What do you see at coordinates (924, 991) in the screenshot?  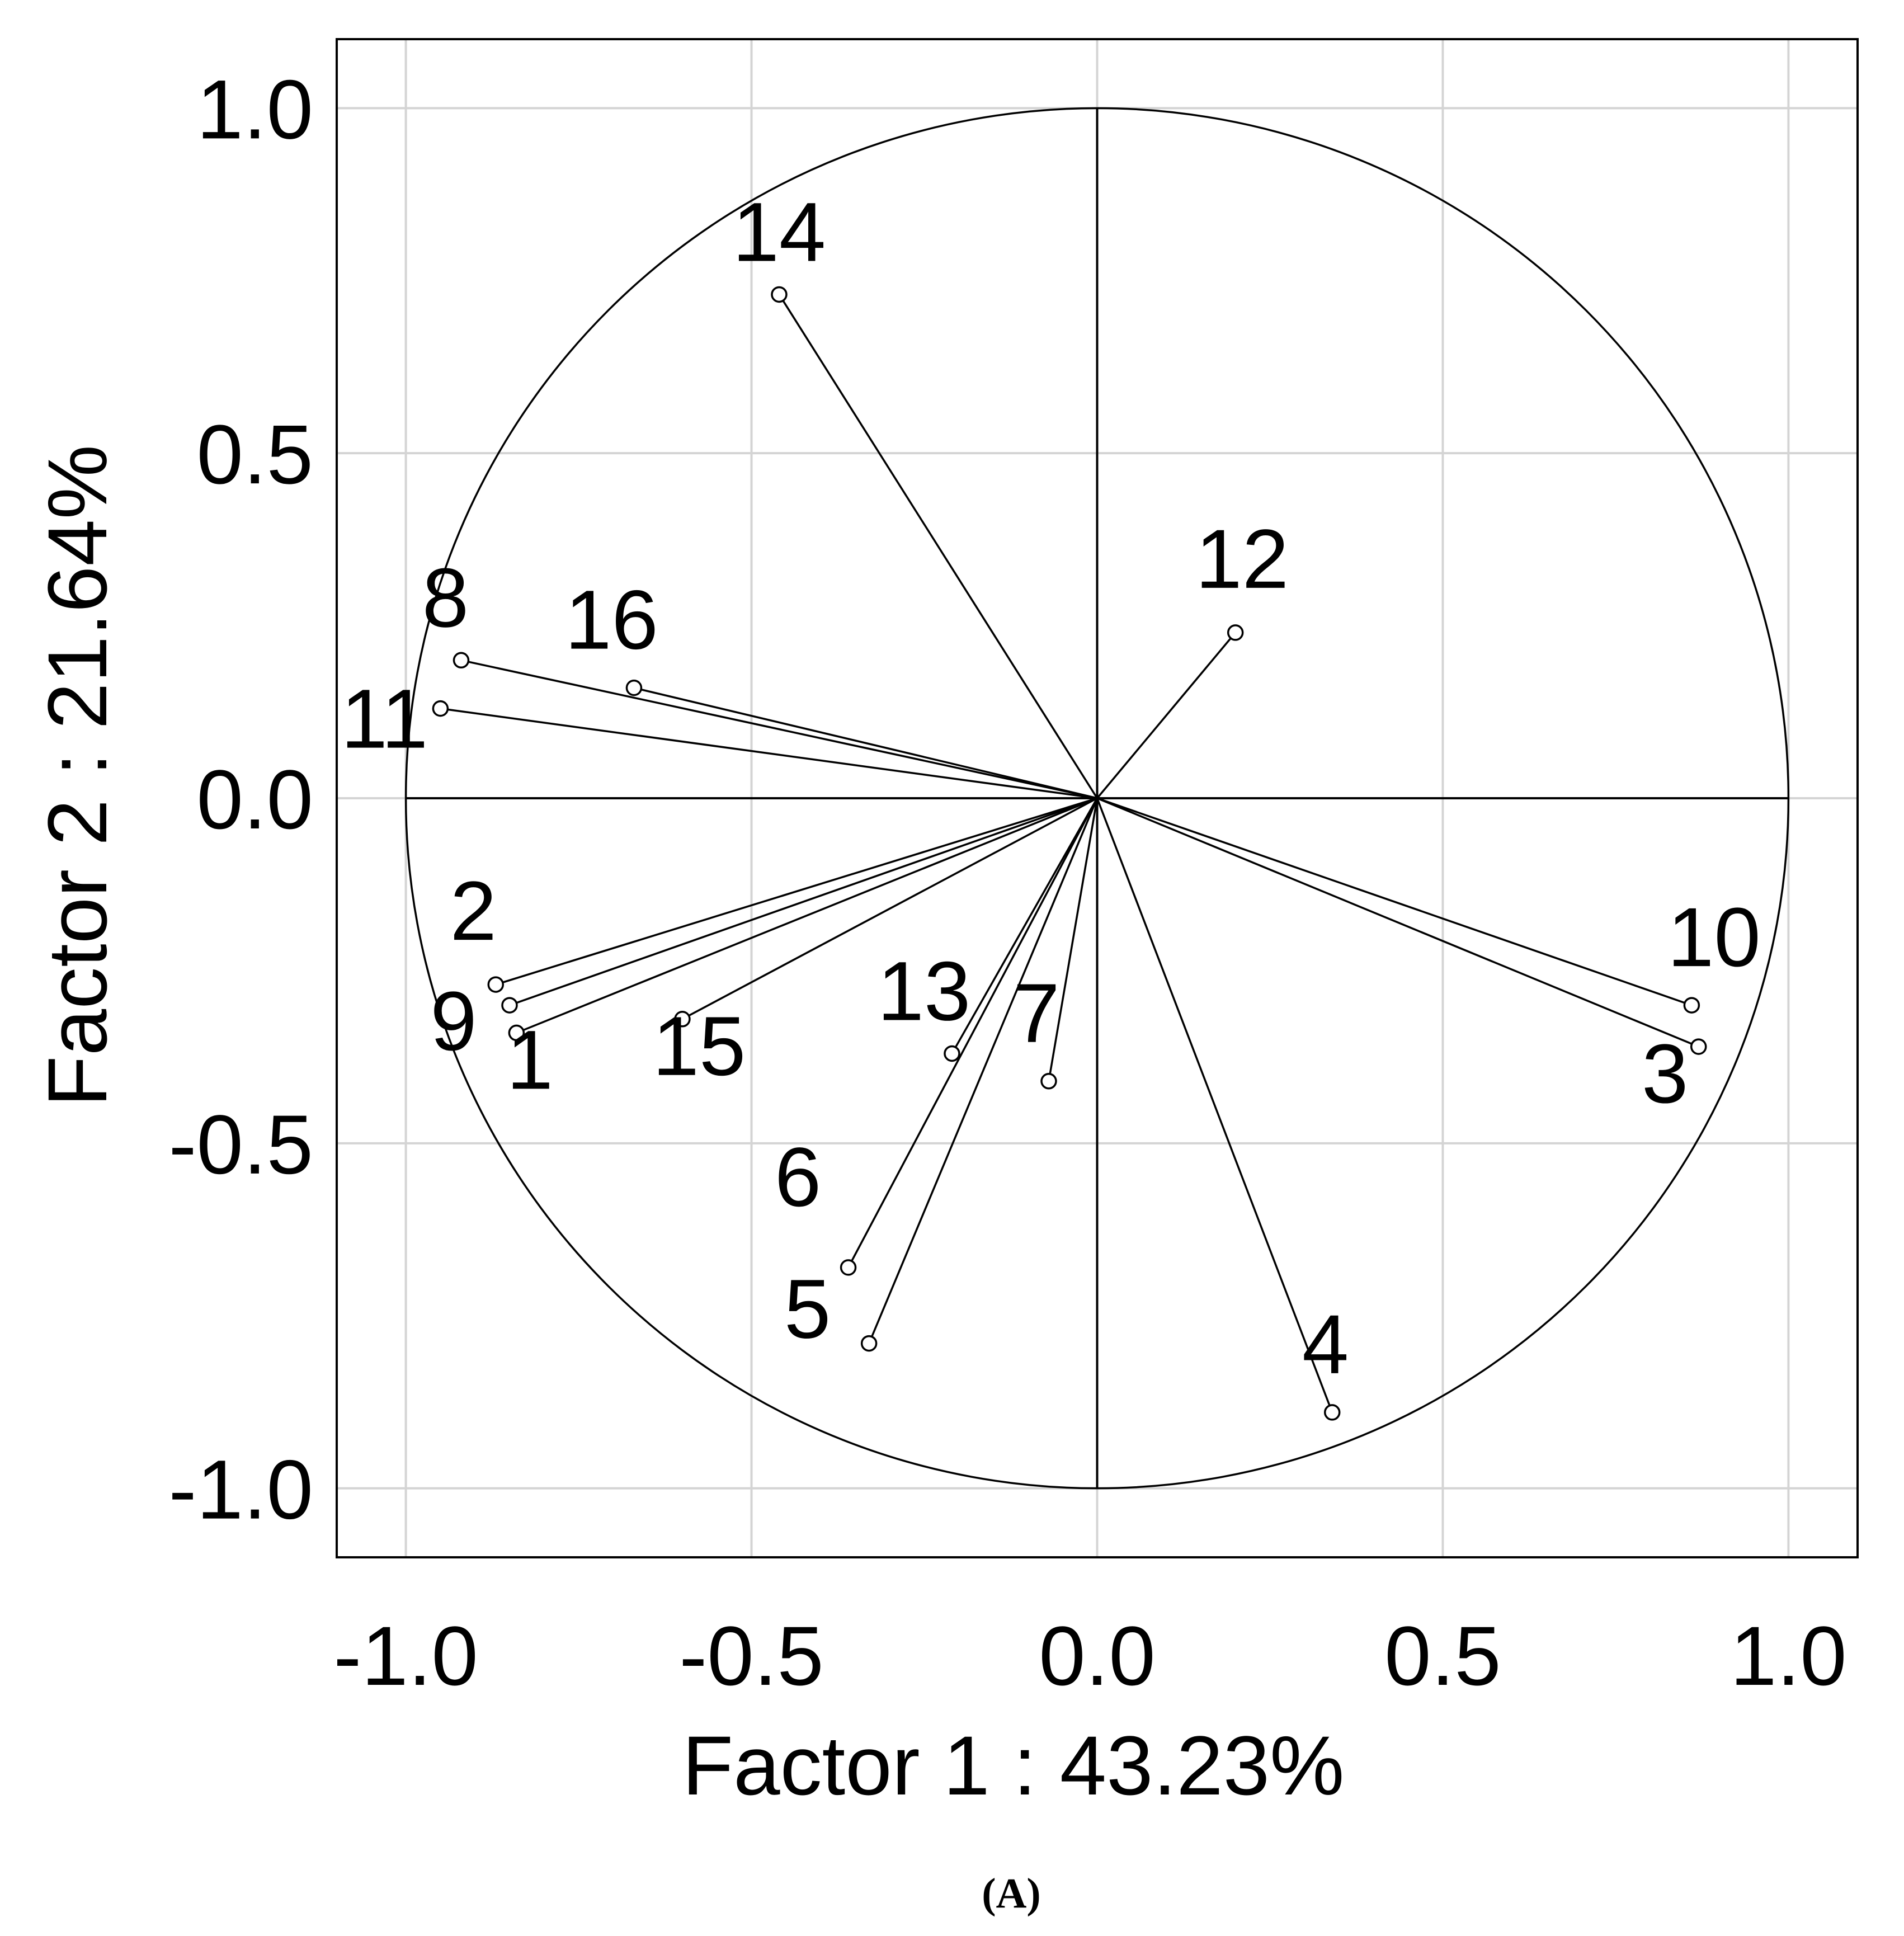 I see `point-label-13: 13` at bounding box center [924, 991].